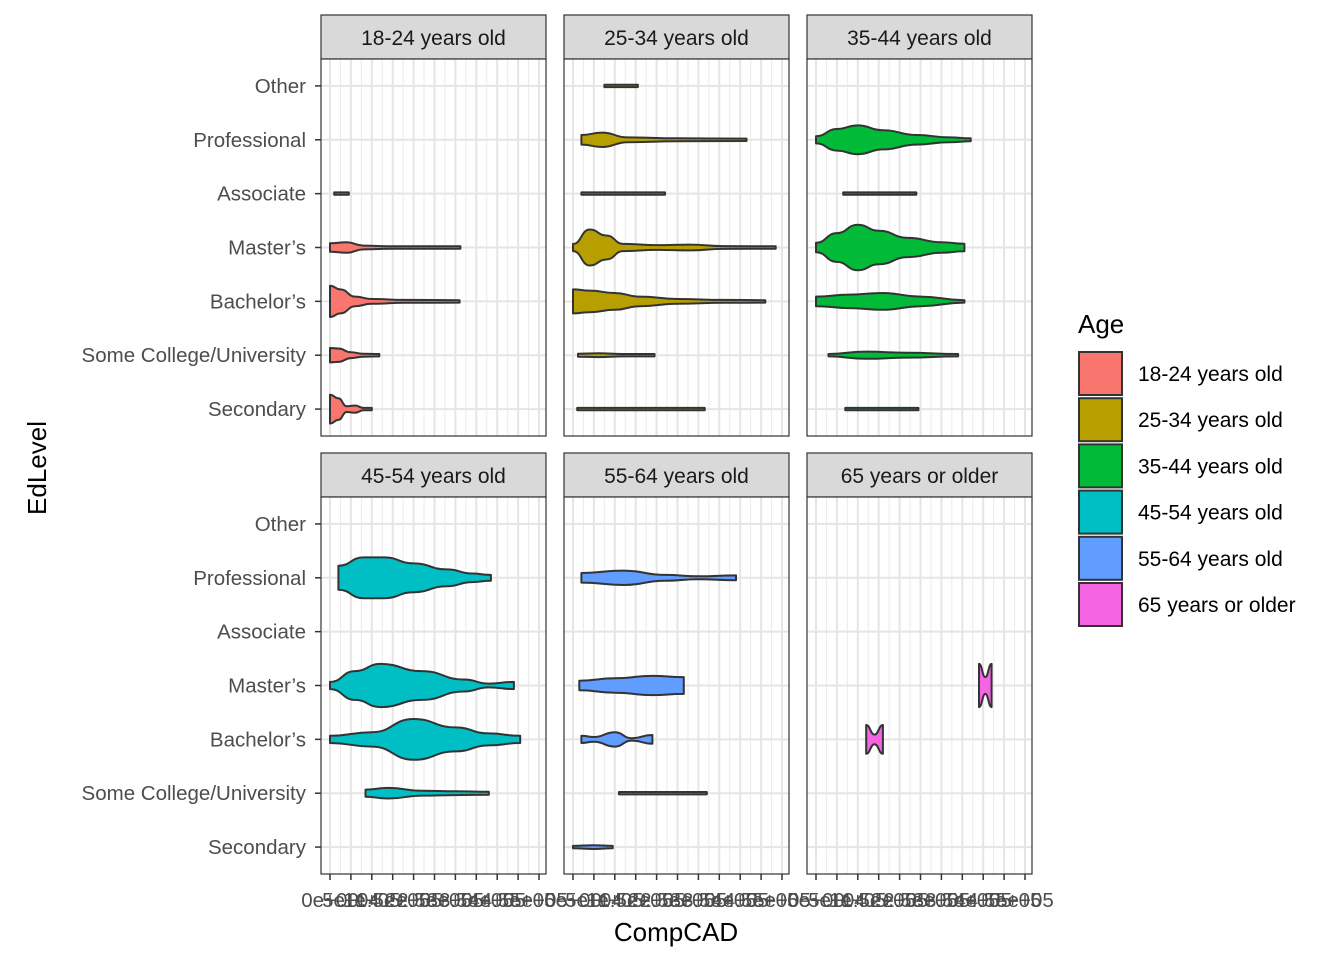 The height and width of the screenshot is (965, 1344). Describe the element at coordinates (433, 38) in the screenshot. I see `panel-strip-label: 18-24 years old` at that location.